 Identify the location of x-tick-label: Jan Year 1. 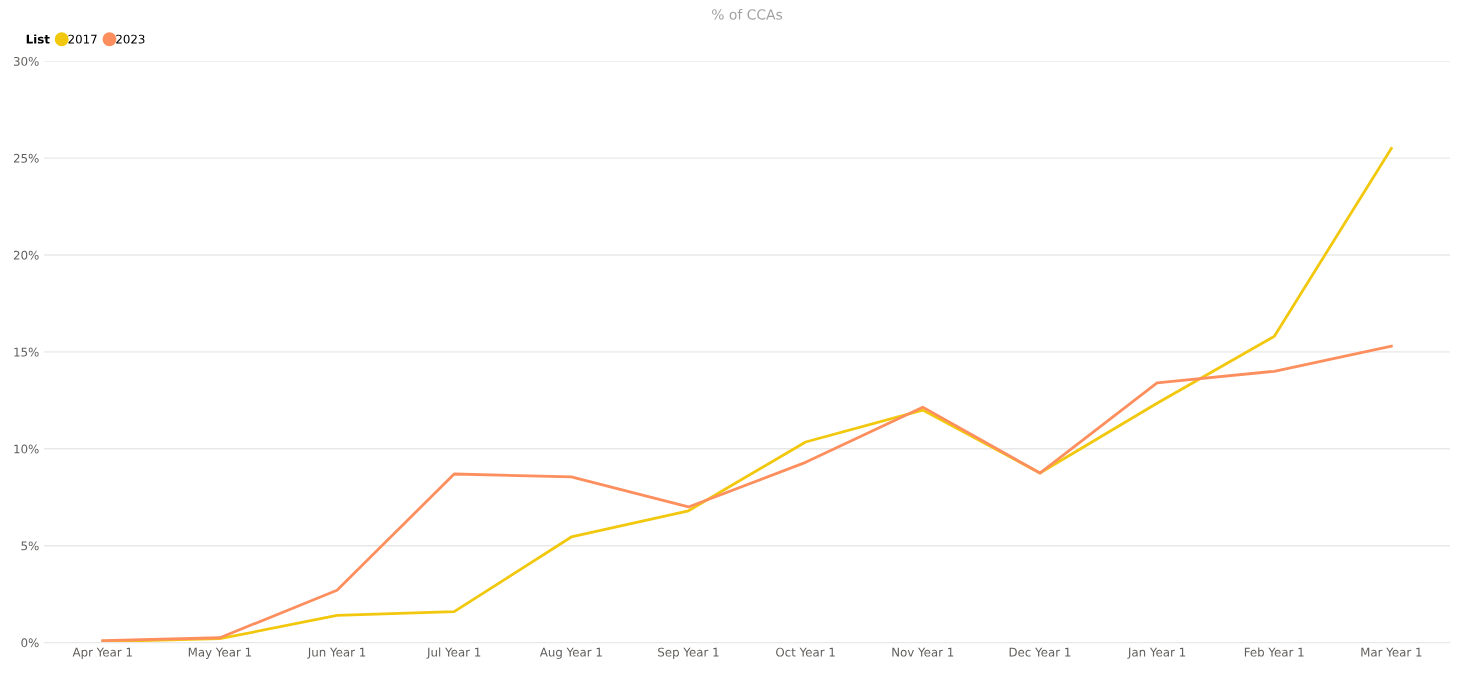
(1156, 653).